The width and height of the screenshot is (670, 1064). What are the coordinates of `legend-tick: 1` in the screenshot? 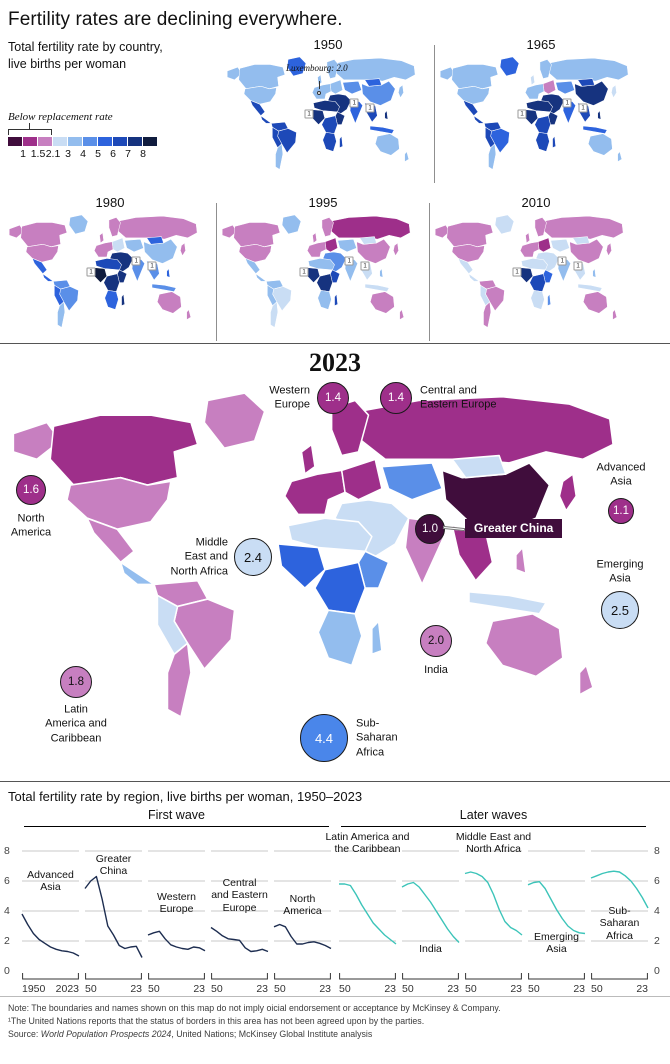 It's located at (23, 153).